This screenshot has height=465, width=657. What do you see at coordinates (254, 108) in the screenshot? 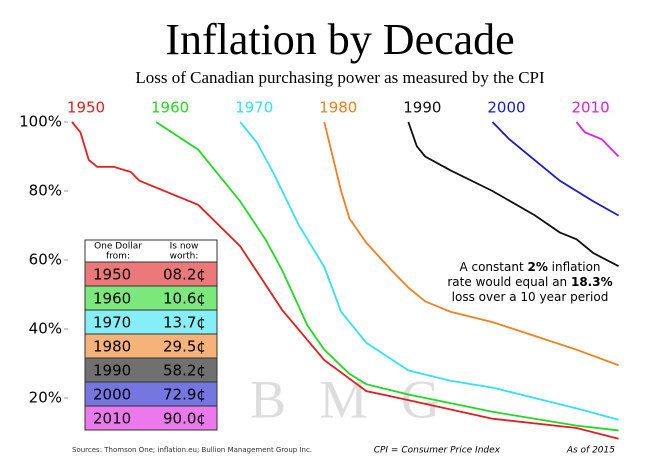
I see `series-label: 1970` at bounding box center [254, 108].